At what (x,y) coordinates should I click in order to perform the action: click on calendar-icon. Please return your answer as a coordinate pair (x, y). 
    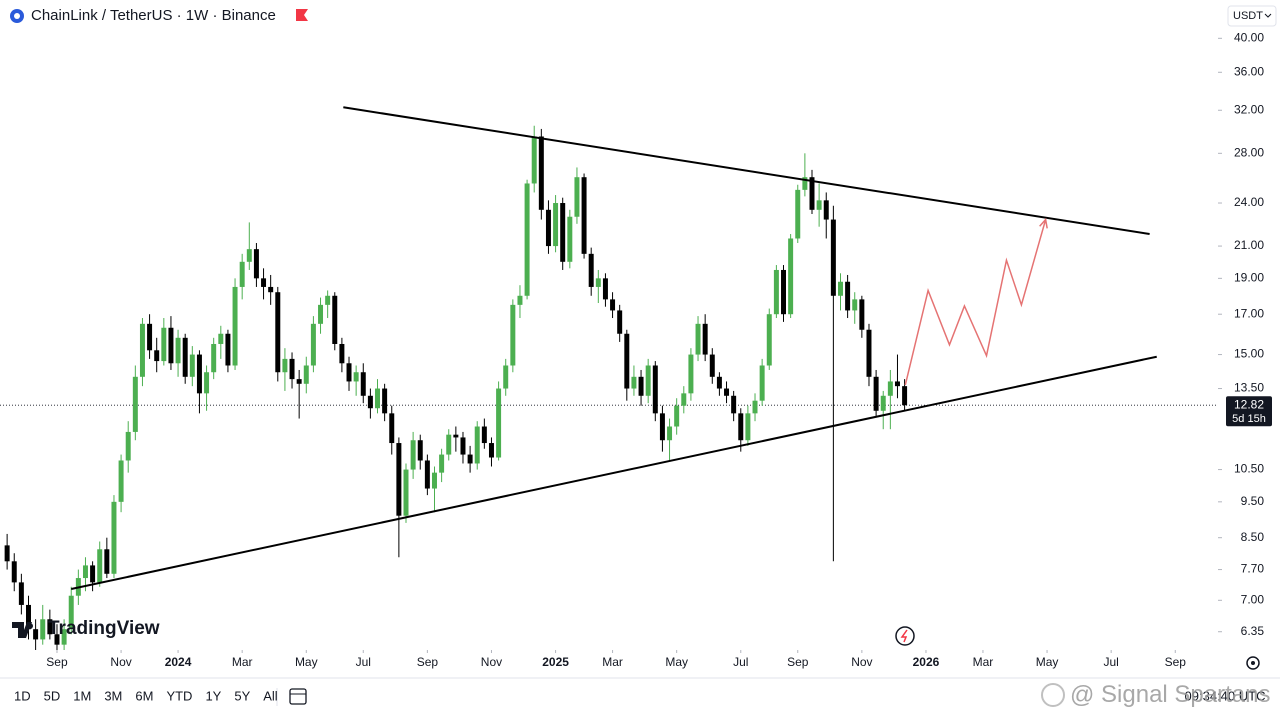
    Looking at the image, I should click on (298, 696).